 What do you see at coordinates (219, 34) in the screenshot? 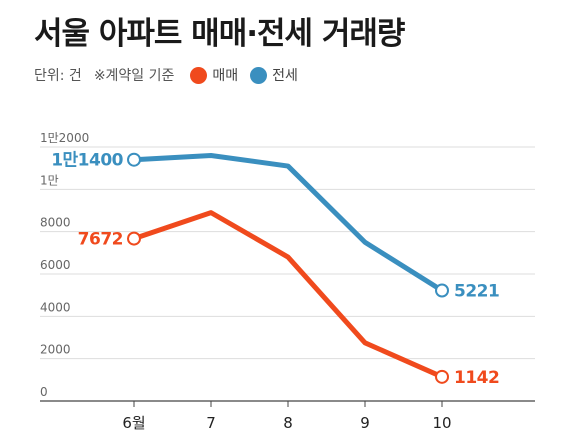
I see `chart-title: 서울 아파트 매매·전세 거래량` at bounding box center [219, 34].